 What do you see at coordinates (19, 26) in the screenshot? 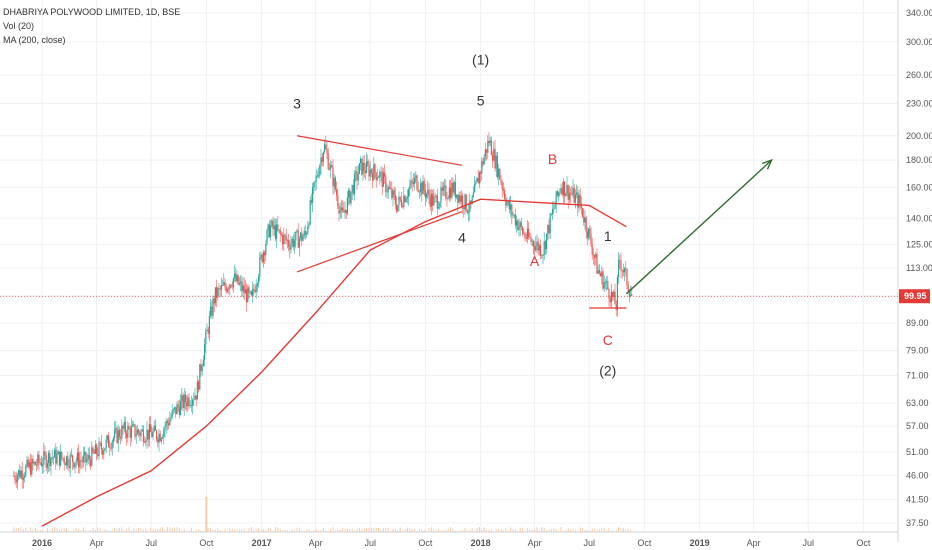
I see `volume-indicator-label: Vol (20)` at bounding box center [19, 26].